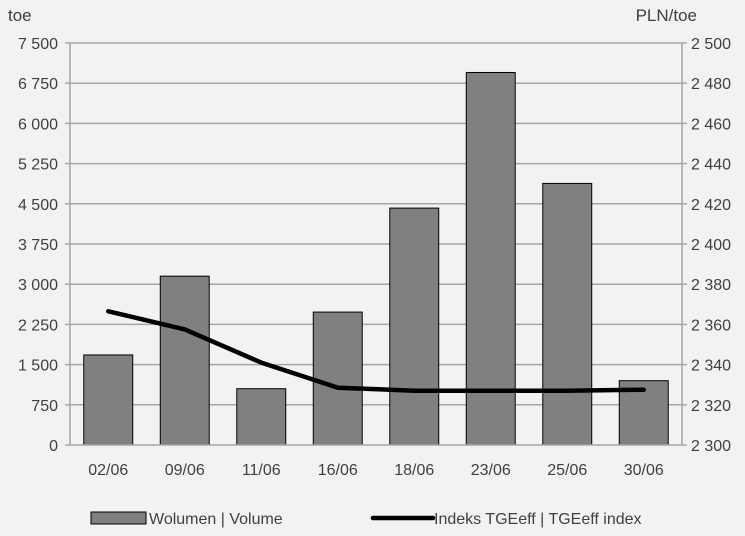 This screenshot has width=745, height=536. What do you see at coordinates (44, 406) in the screenshot?
I see `y-left-tick-label: 750` at bounding box center [44, 406].